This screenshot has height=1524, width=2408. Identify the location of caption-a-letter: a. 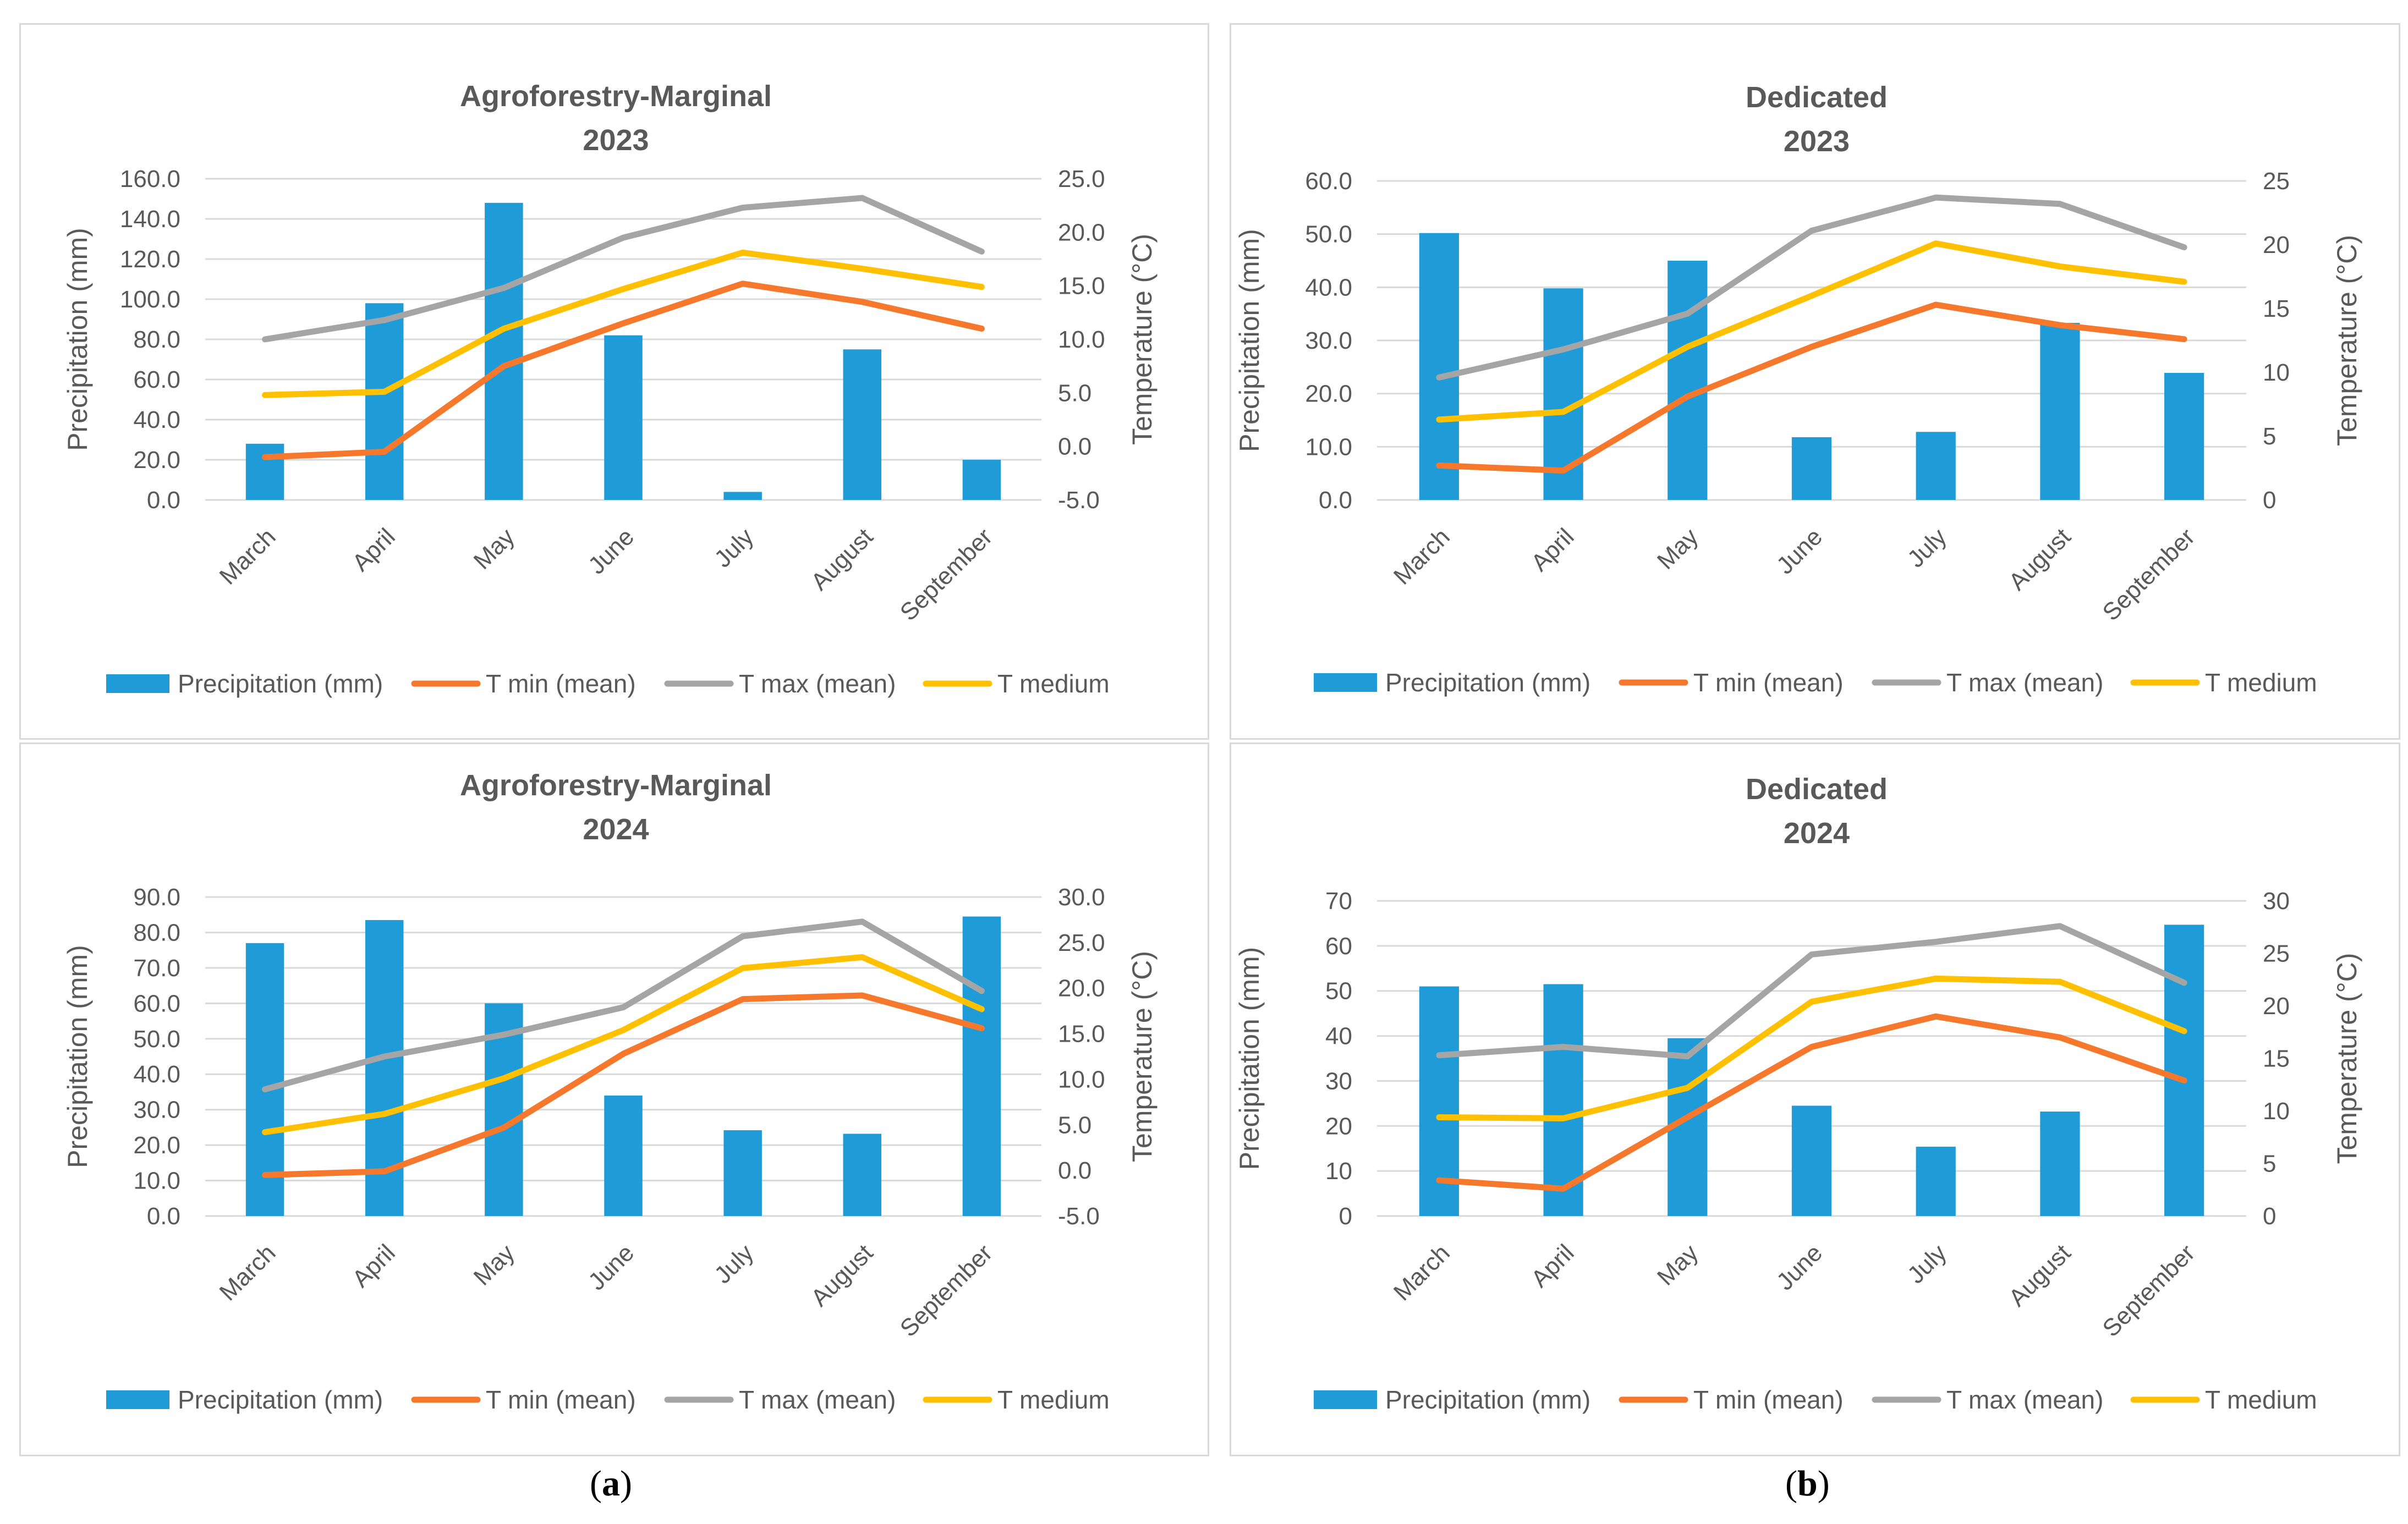
(610, 1484).